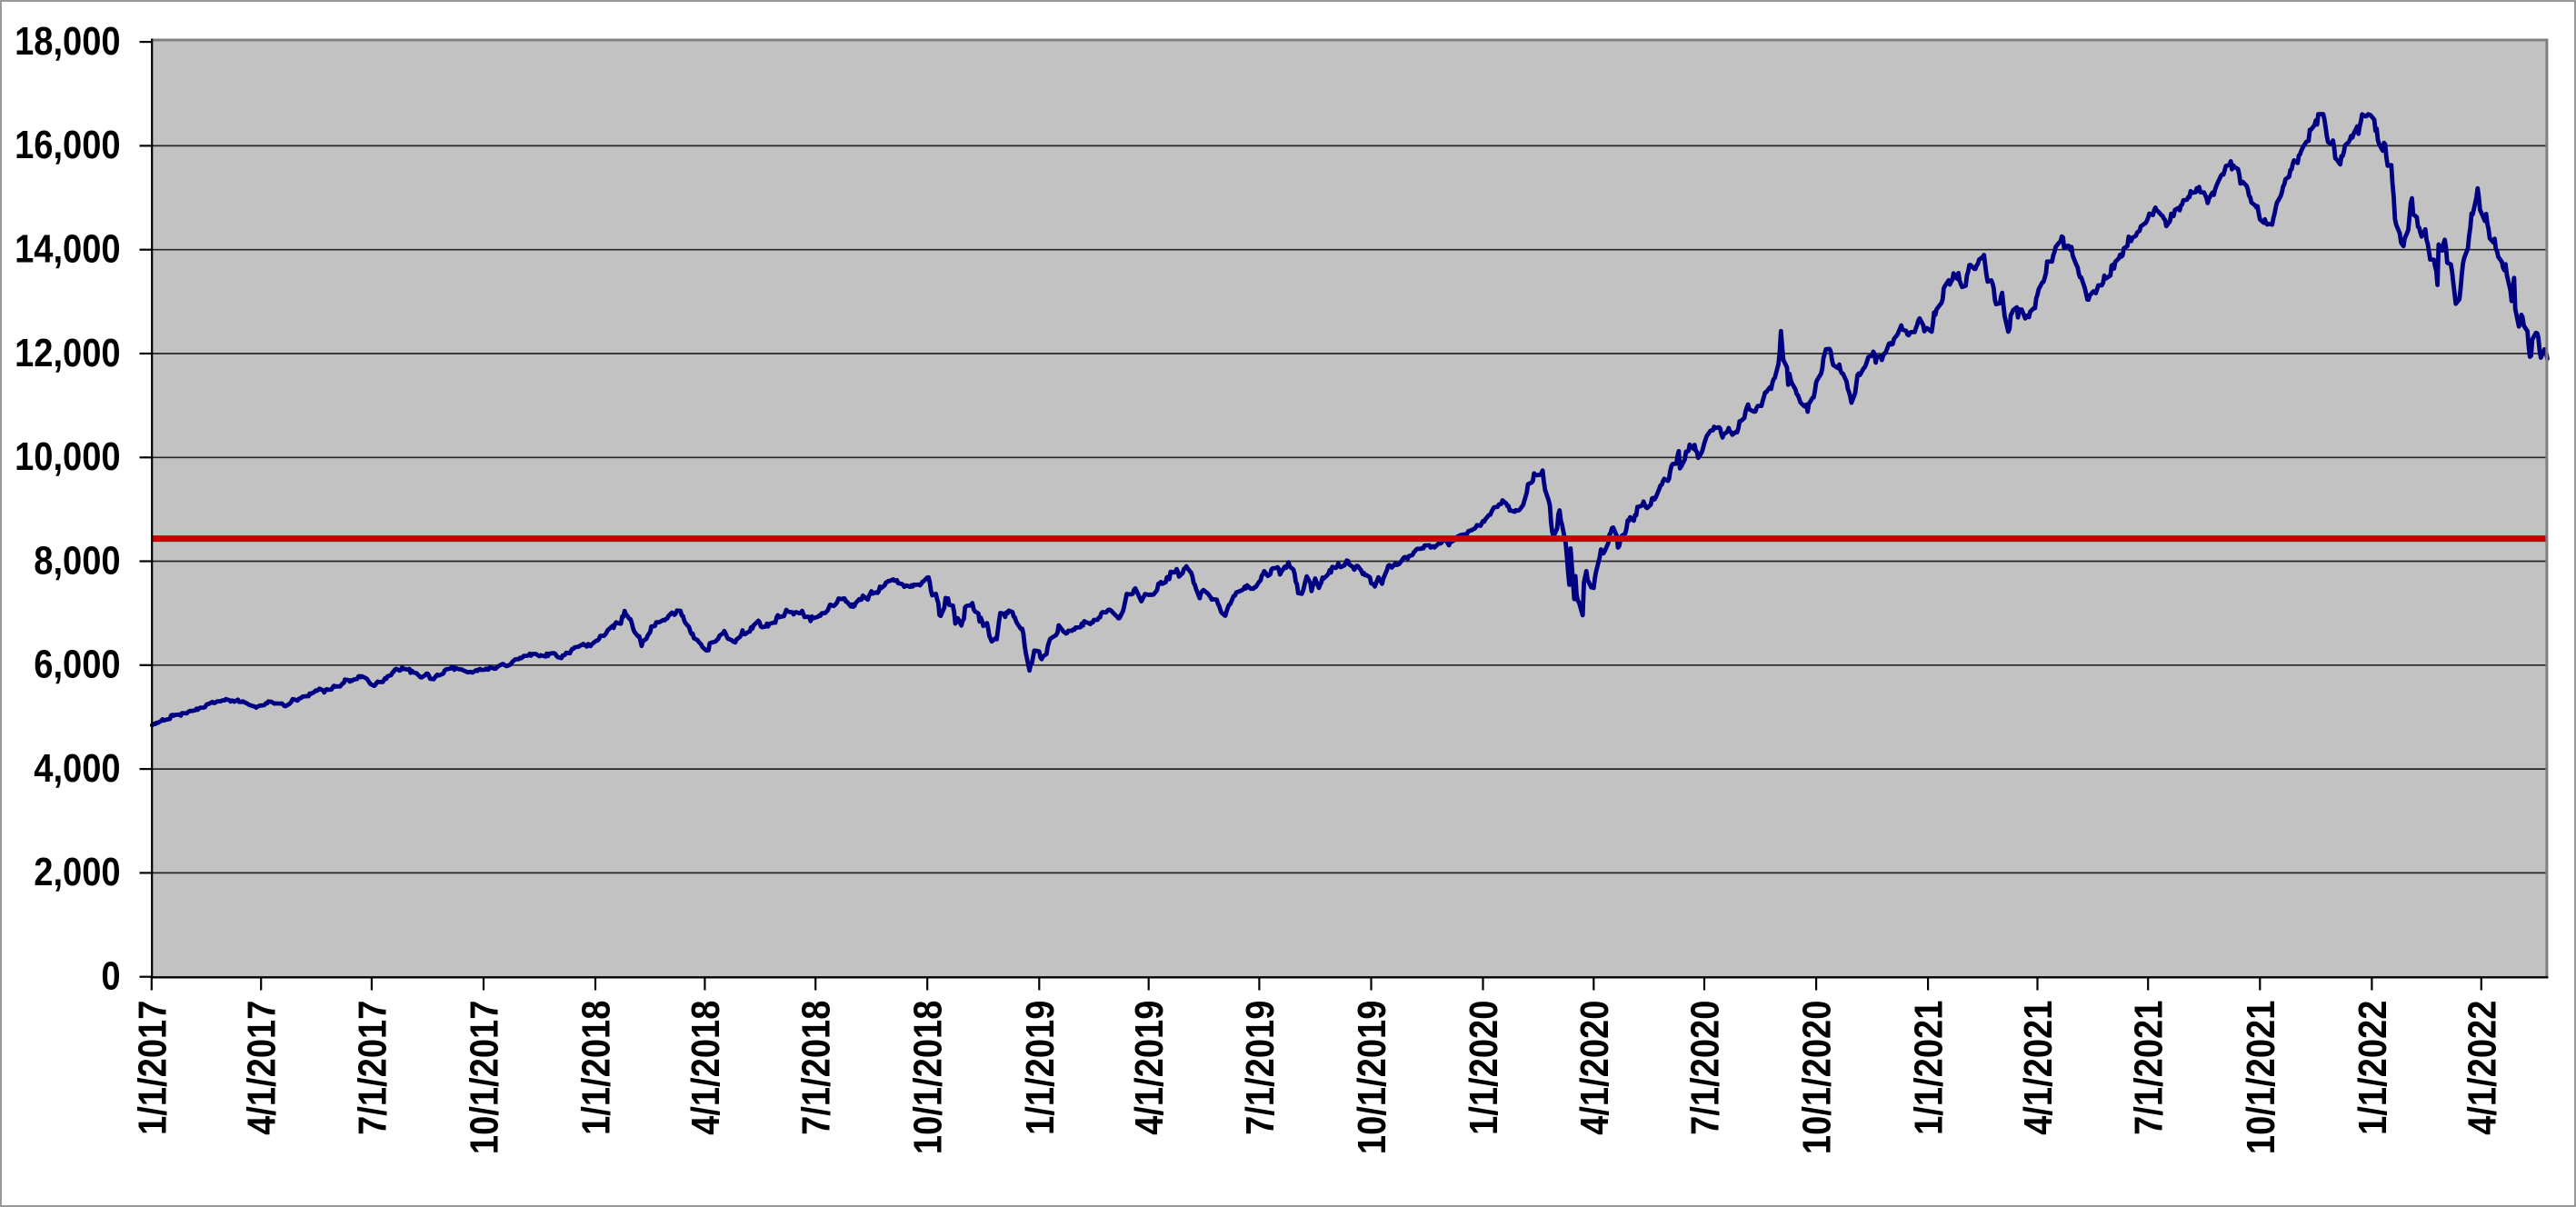 The width and height of the screenshot is (2576, 1207). What do you see at coordinates (1260, 1068) in the screenshot?
I see `svg-text: 7/1/2019` at bounding box center [1260, 1068].